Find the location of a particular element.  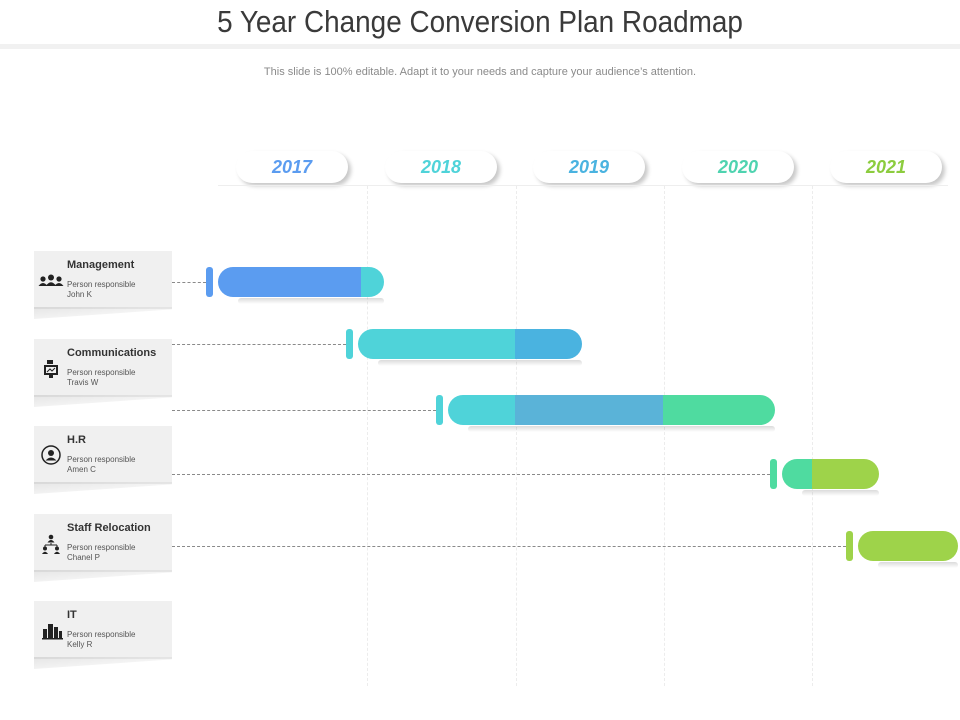

user-circle-icon is located at coordinates (51, 455).